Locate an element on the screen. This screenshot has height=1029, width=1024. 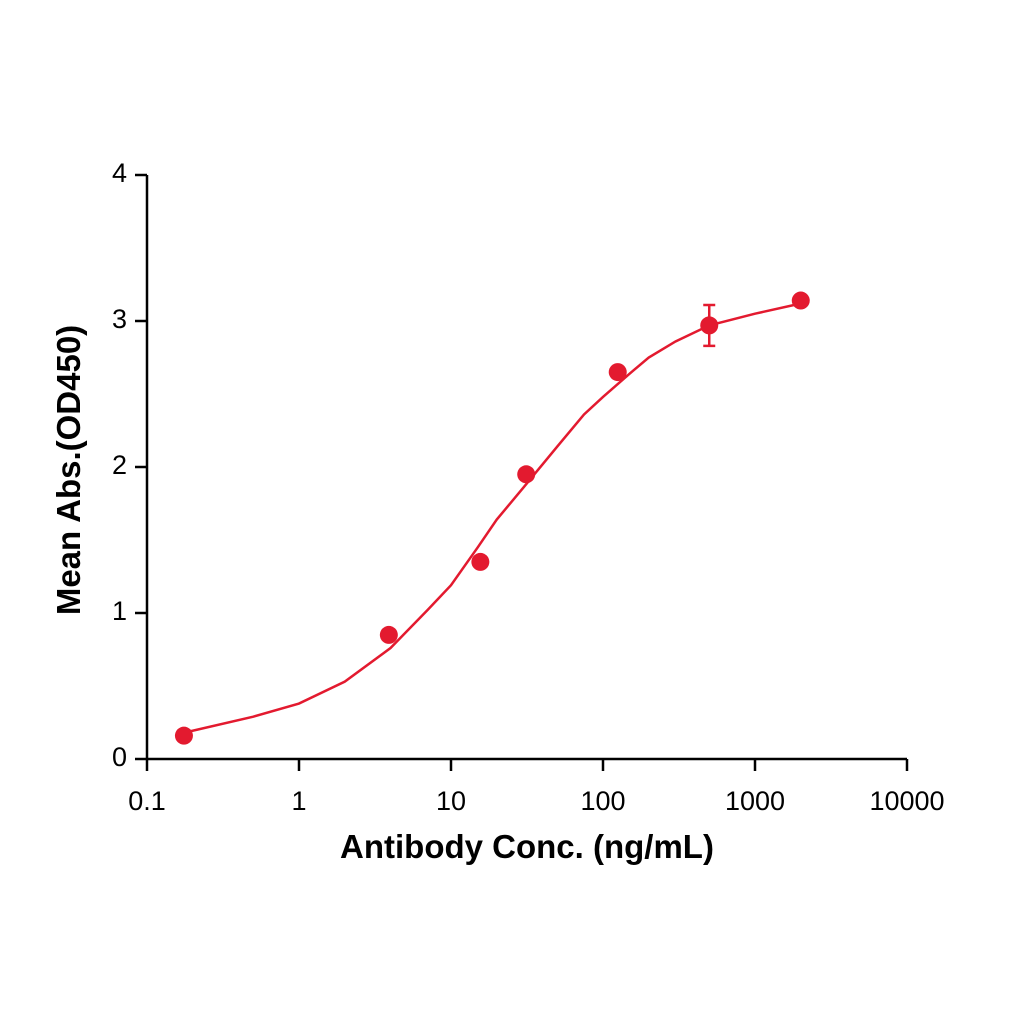
x-axis-title: Antibody Conc. (ng/mL) is located at coordinates (527, 846).